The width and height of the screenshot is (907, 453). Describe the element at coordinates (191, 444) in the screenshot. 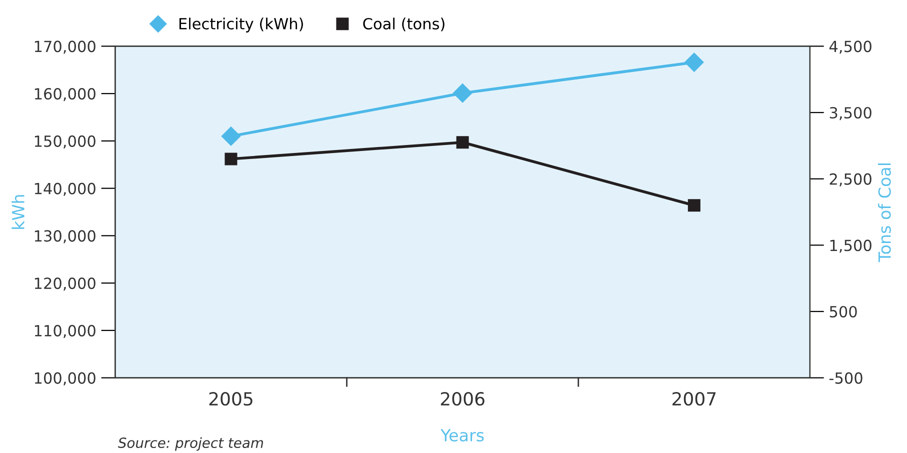

I see `source-note: Source: project team` at that location.